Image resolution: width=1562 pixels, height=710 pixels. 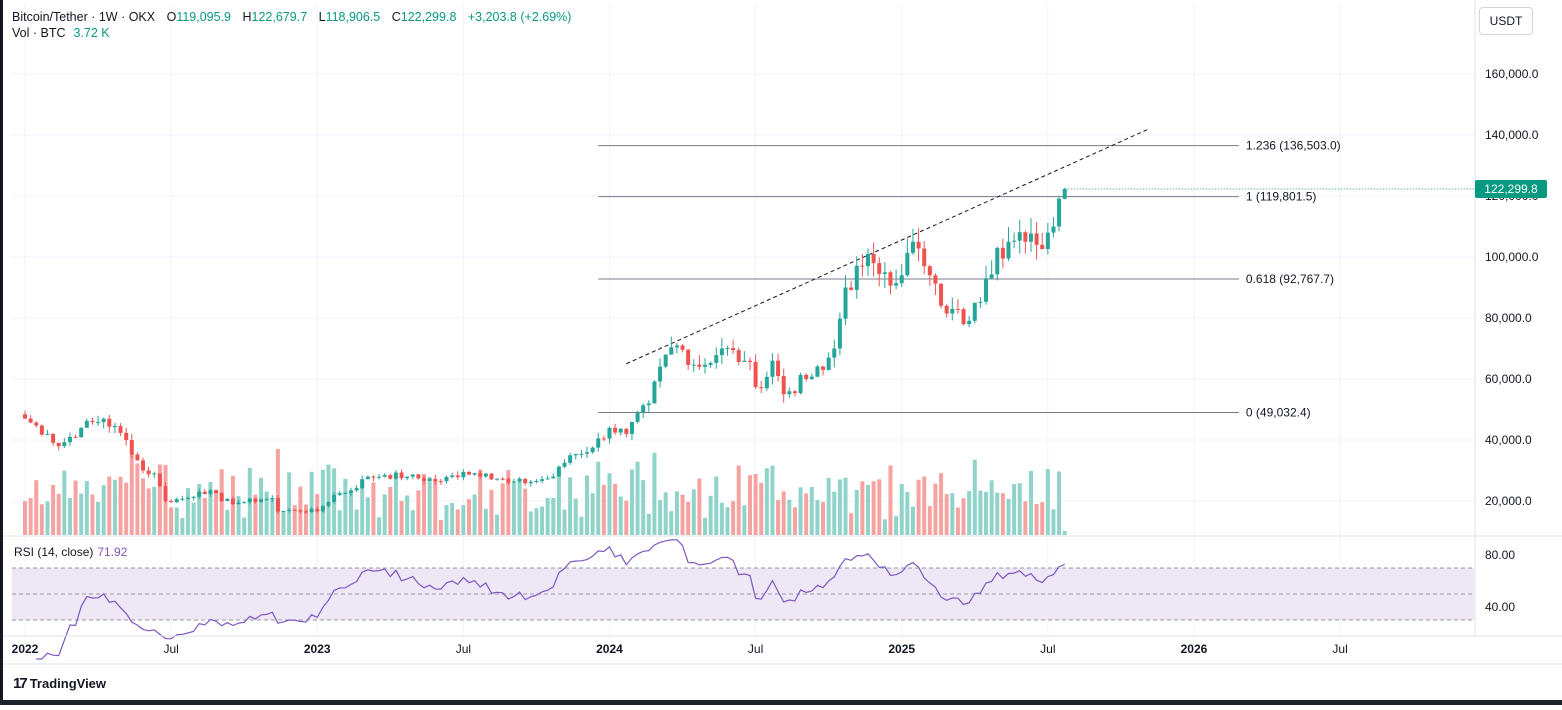 What do you see at coordinates (68, 683) in the screenshot?
I see `brand-name: TradingView` at bounding box center [68, 683].